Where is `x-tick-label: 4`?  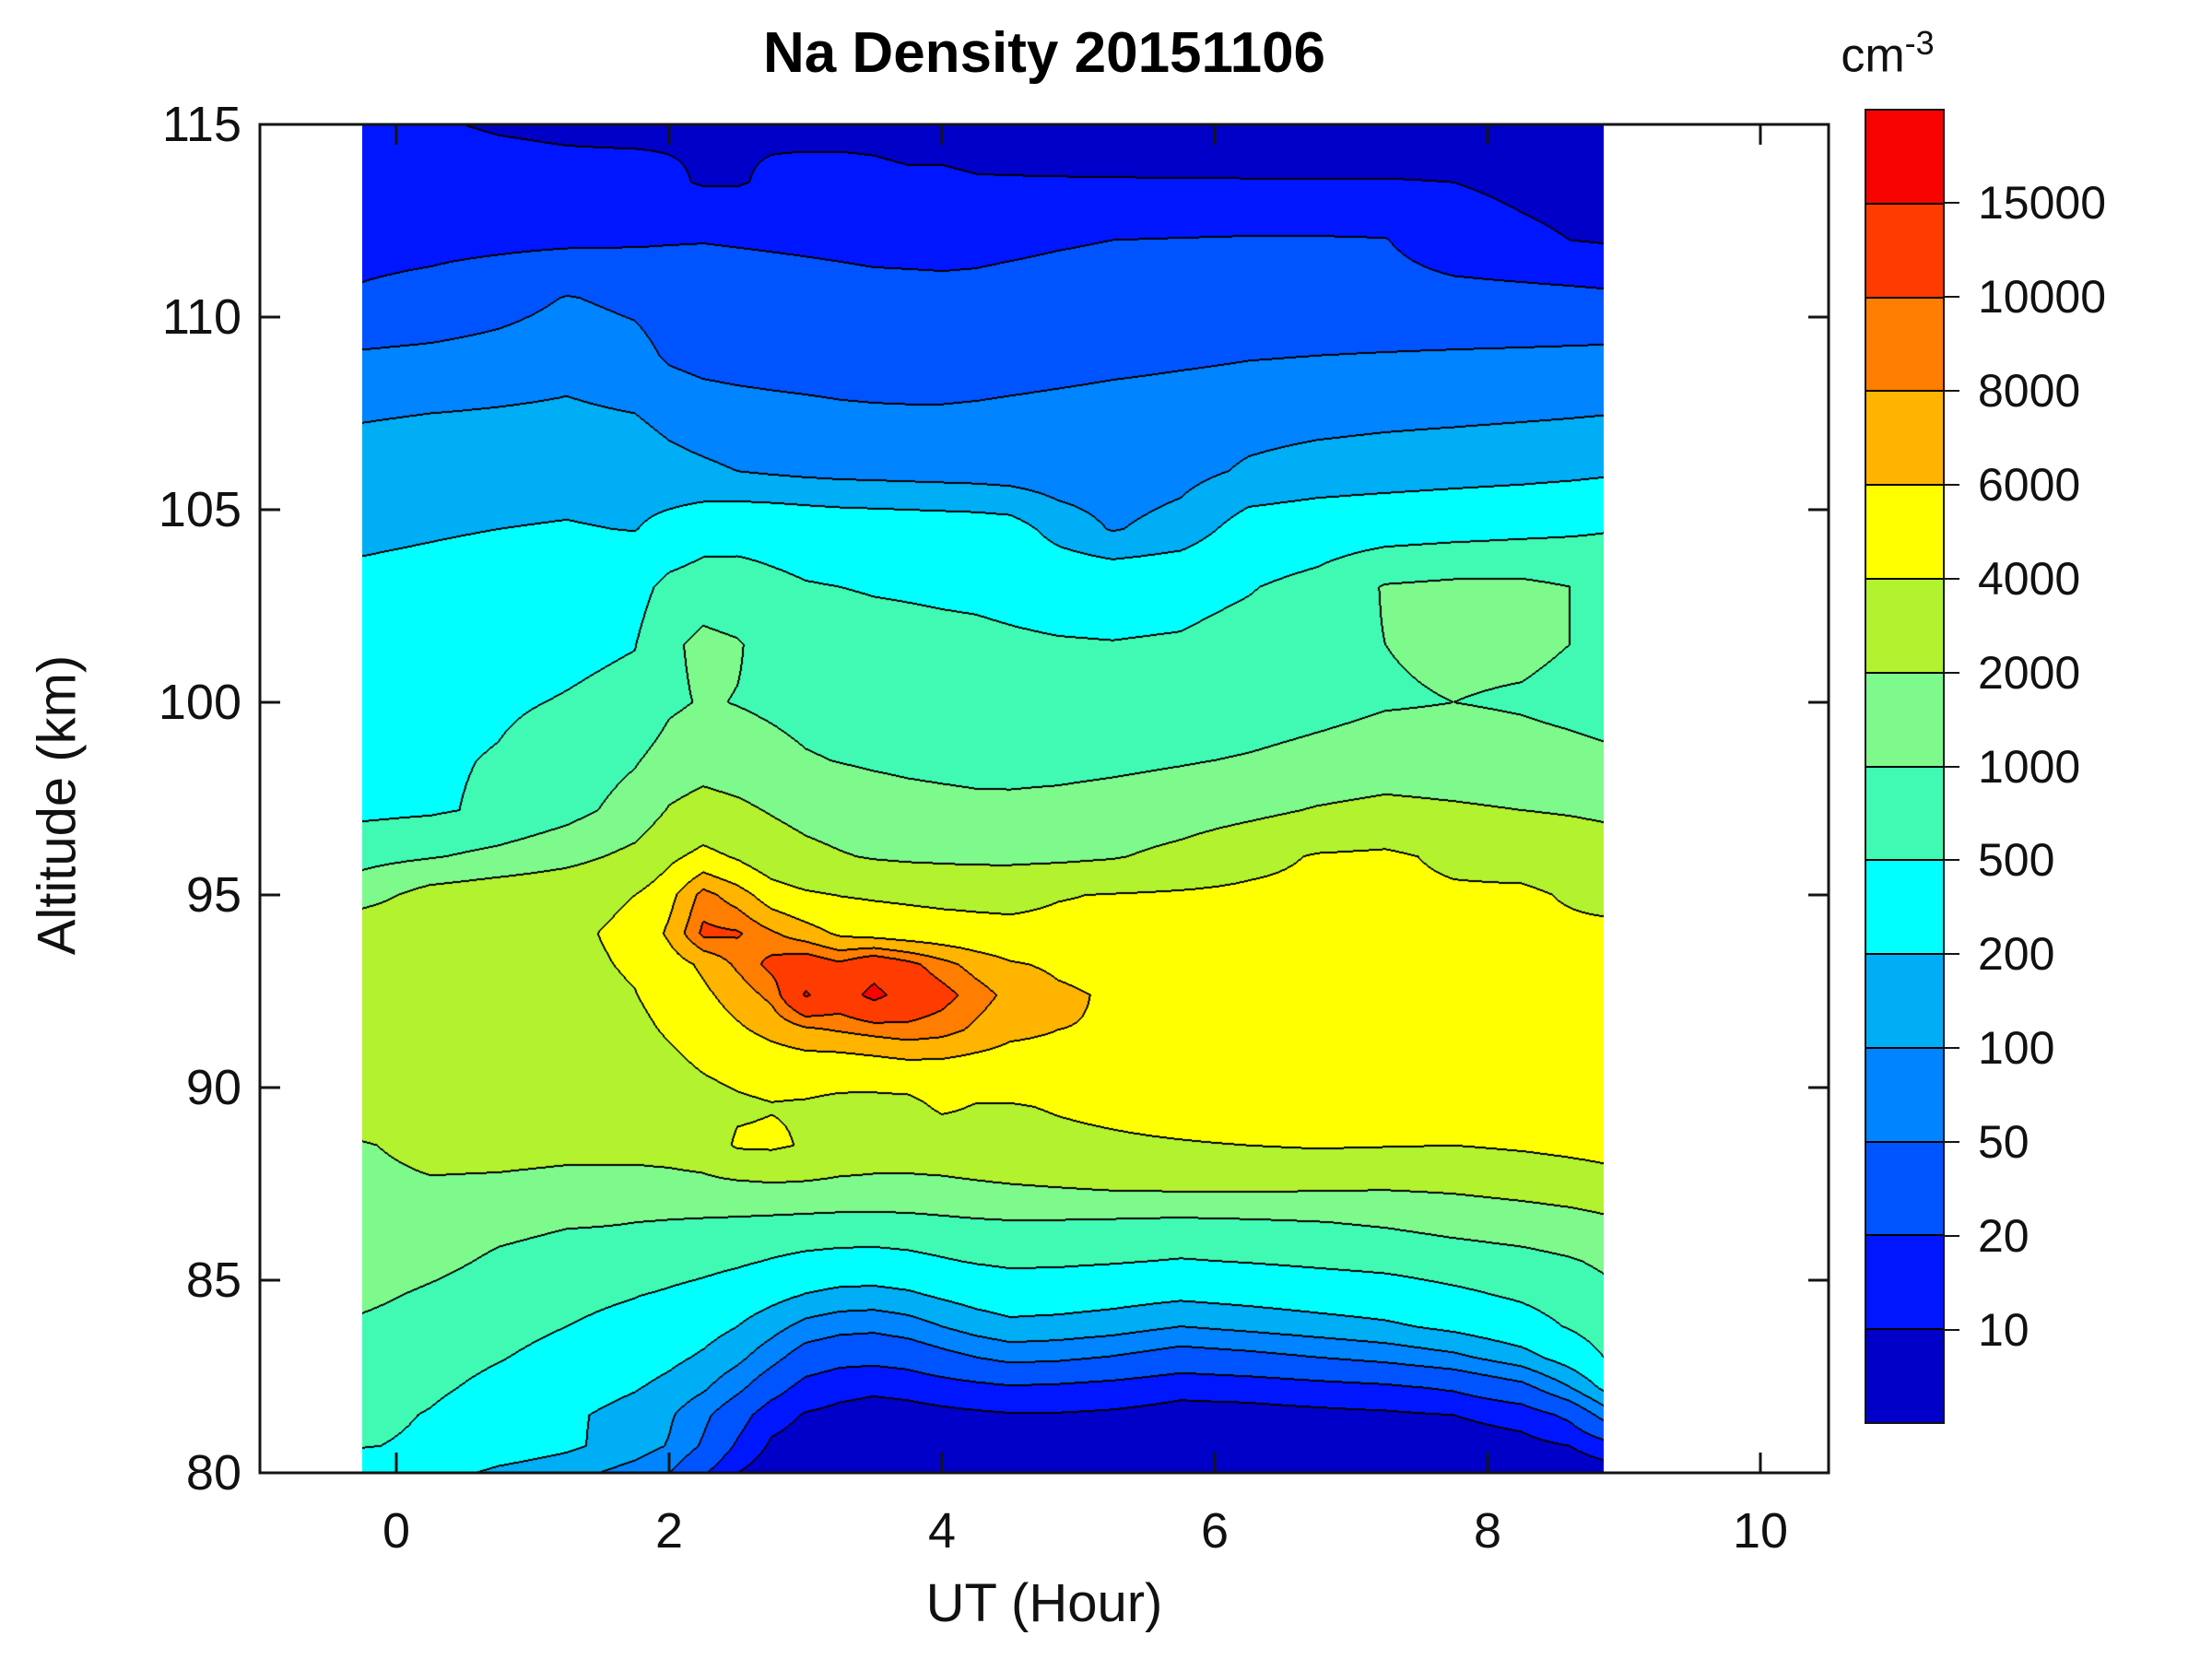 x-tick-label: 4 is located at coordinates (942, 1531).